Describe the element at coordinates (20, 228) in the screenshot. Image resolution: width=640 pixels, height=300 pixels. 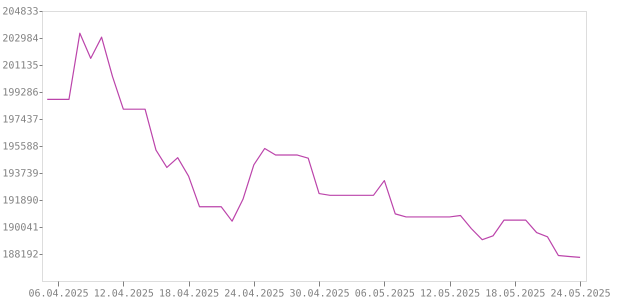
I see `y-tick-label: 190041` at that location.